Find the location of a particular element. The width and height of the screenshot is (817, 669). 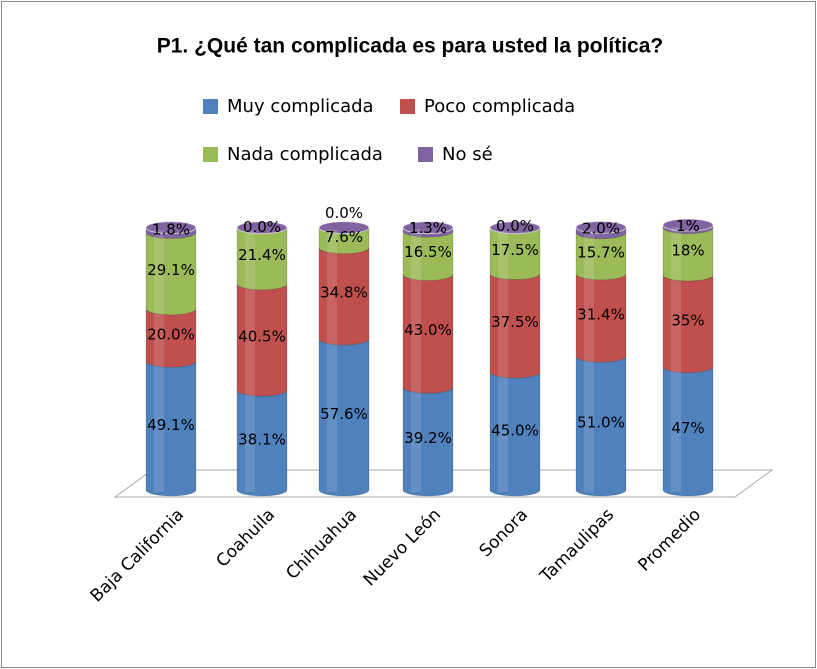

data-label: 1.3% is located at coordinates (428, 228).